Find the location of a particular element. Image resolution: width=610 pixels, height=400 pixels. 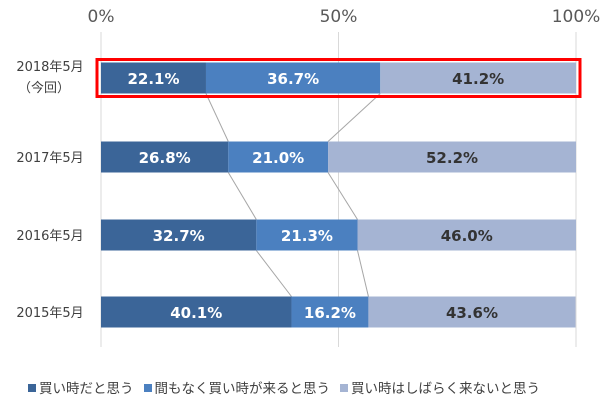

highlight-box is located at coordinates (338, 78).